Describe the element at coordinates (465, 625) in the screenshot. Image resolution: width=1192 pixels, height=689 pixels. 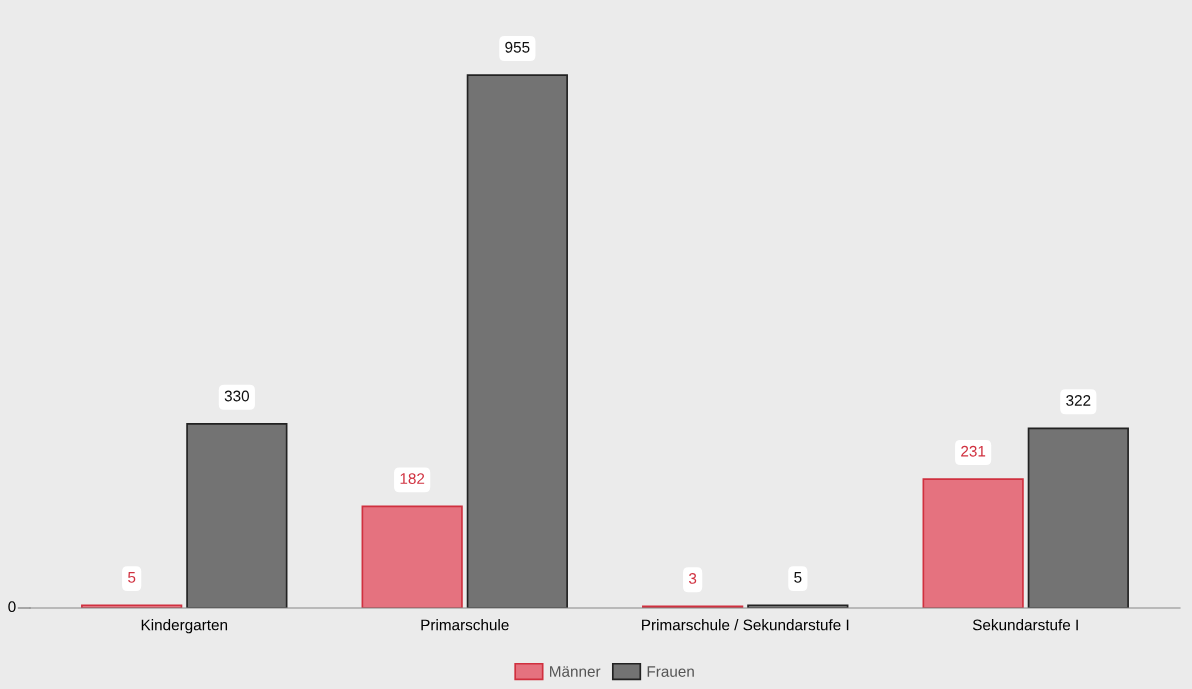
I see `x-tick-label: Primarschule` at that location.